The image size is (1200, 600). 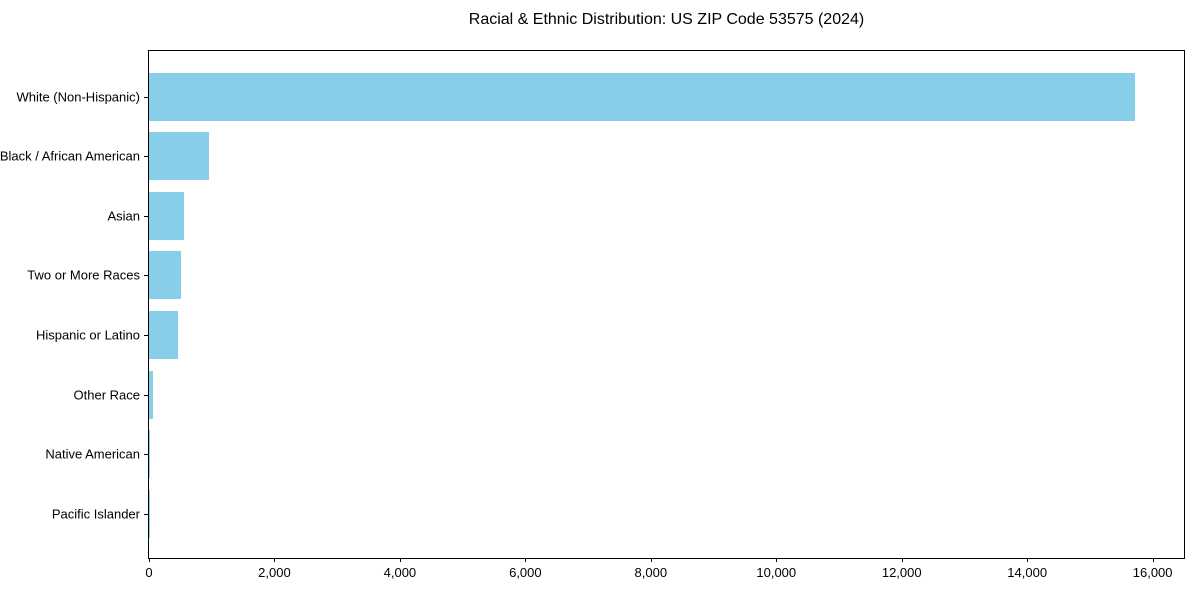 What do you see at coordinates (70, 156) in the screenshot?
I see `y-tick-label: Black / African American` at bounding box center [70, 156].